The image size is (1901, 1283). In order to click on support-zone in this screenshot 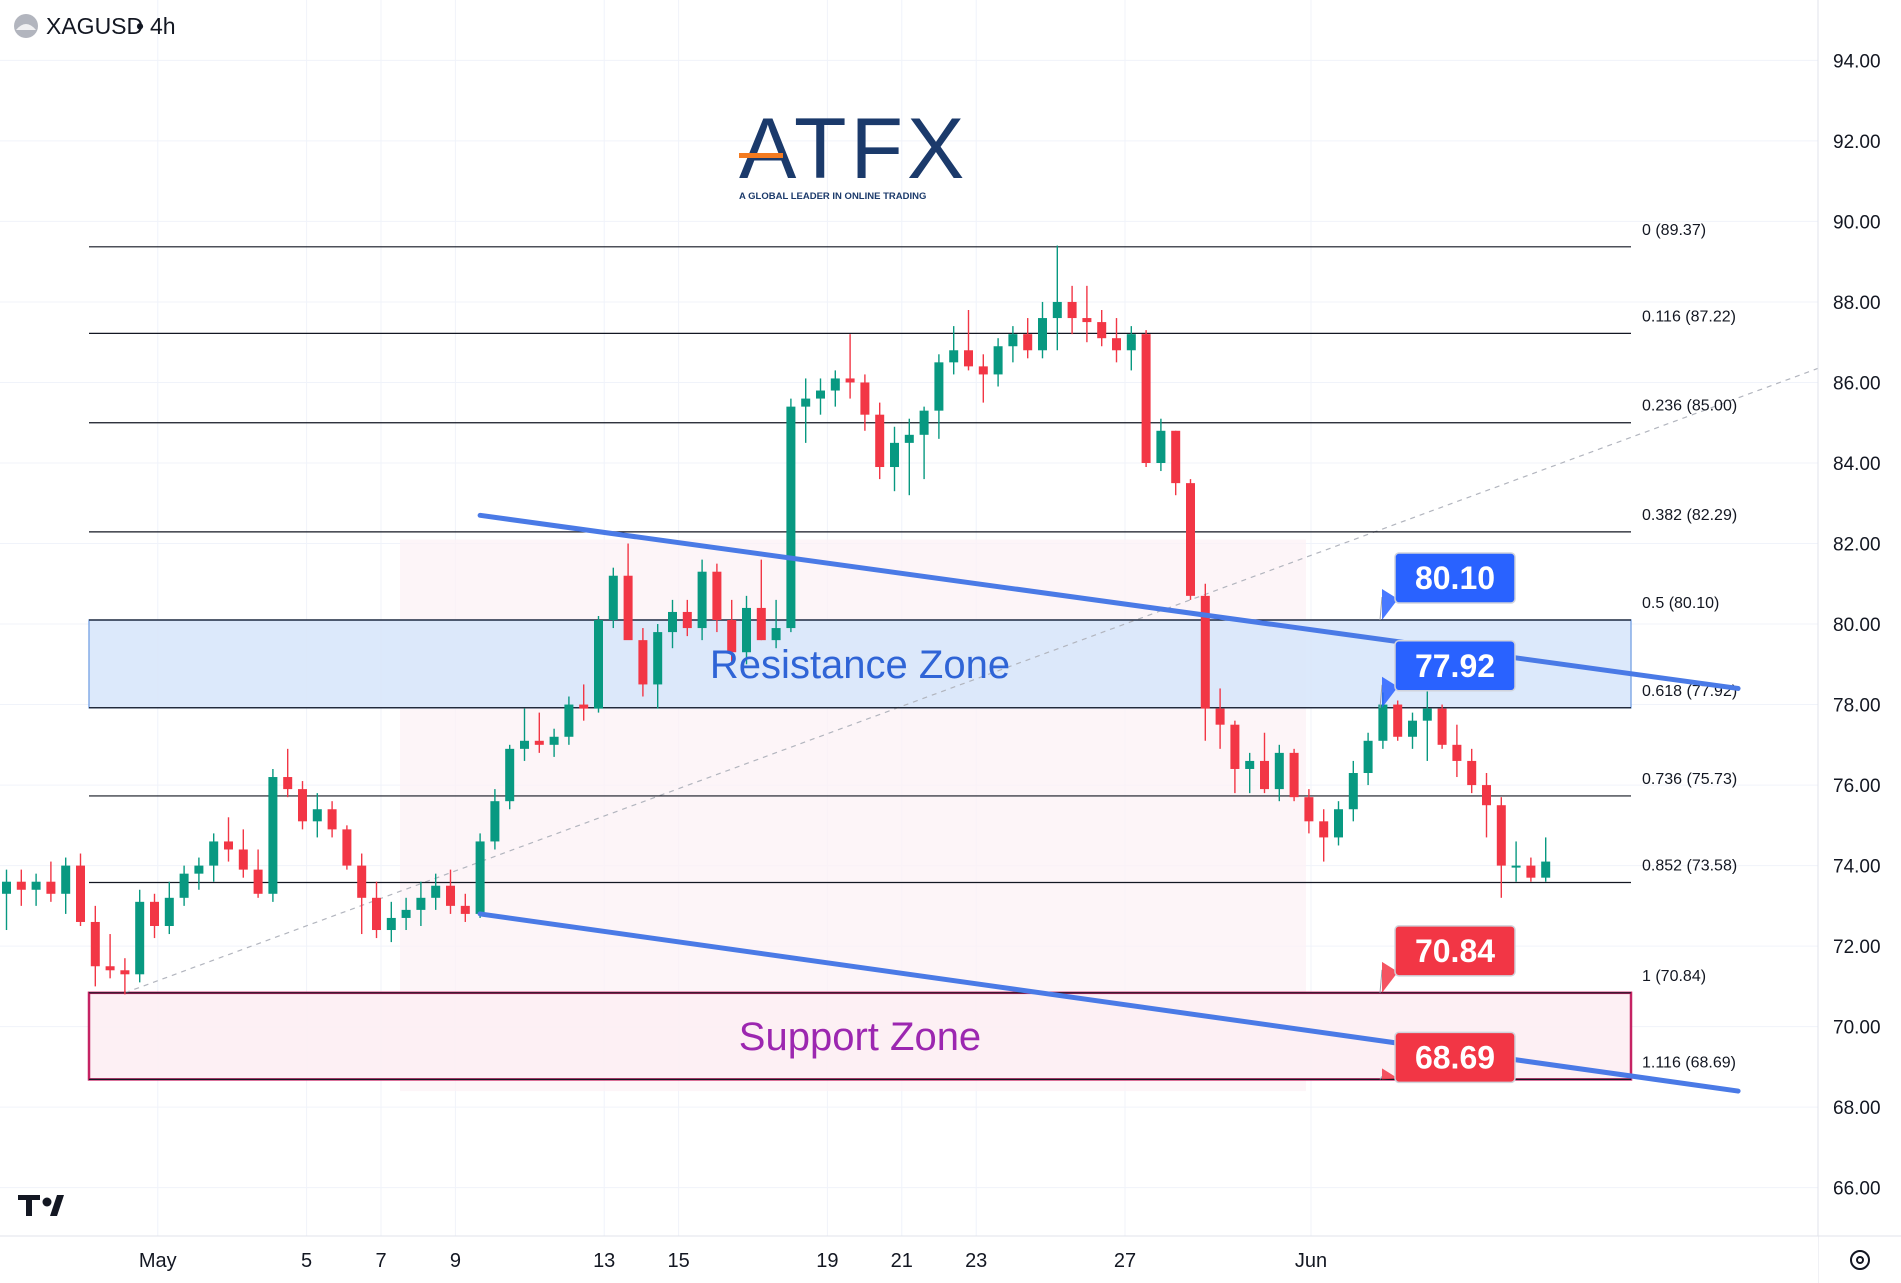, I will do `click(860, 1036)`.